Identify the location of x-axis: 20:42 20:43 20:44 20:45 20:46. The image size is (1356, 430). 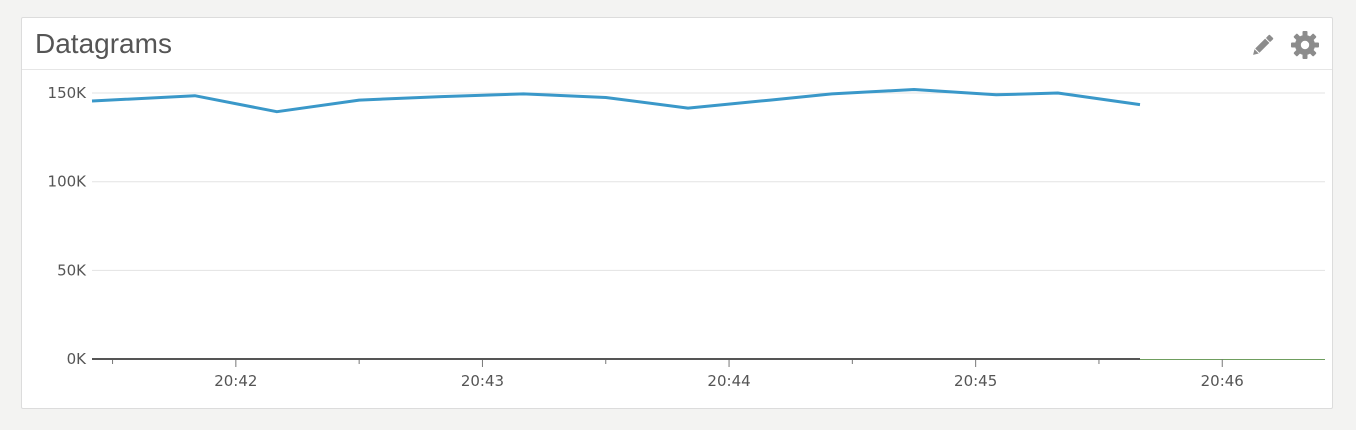
(708, 374).